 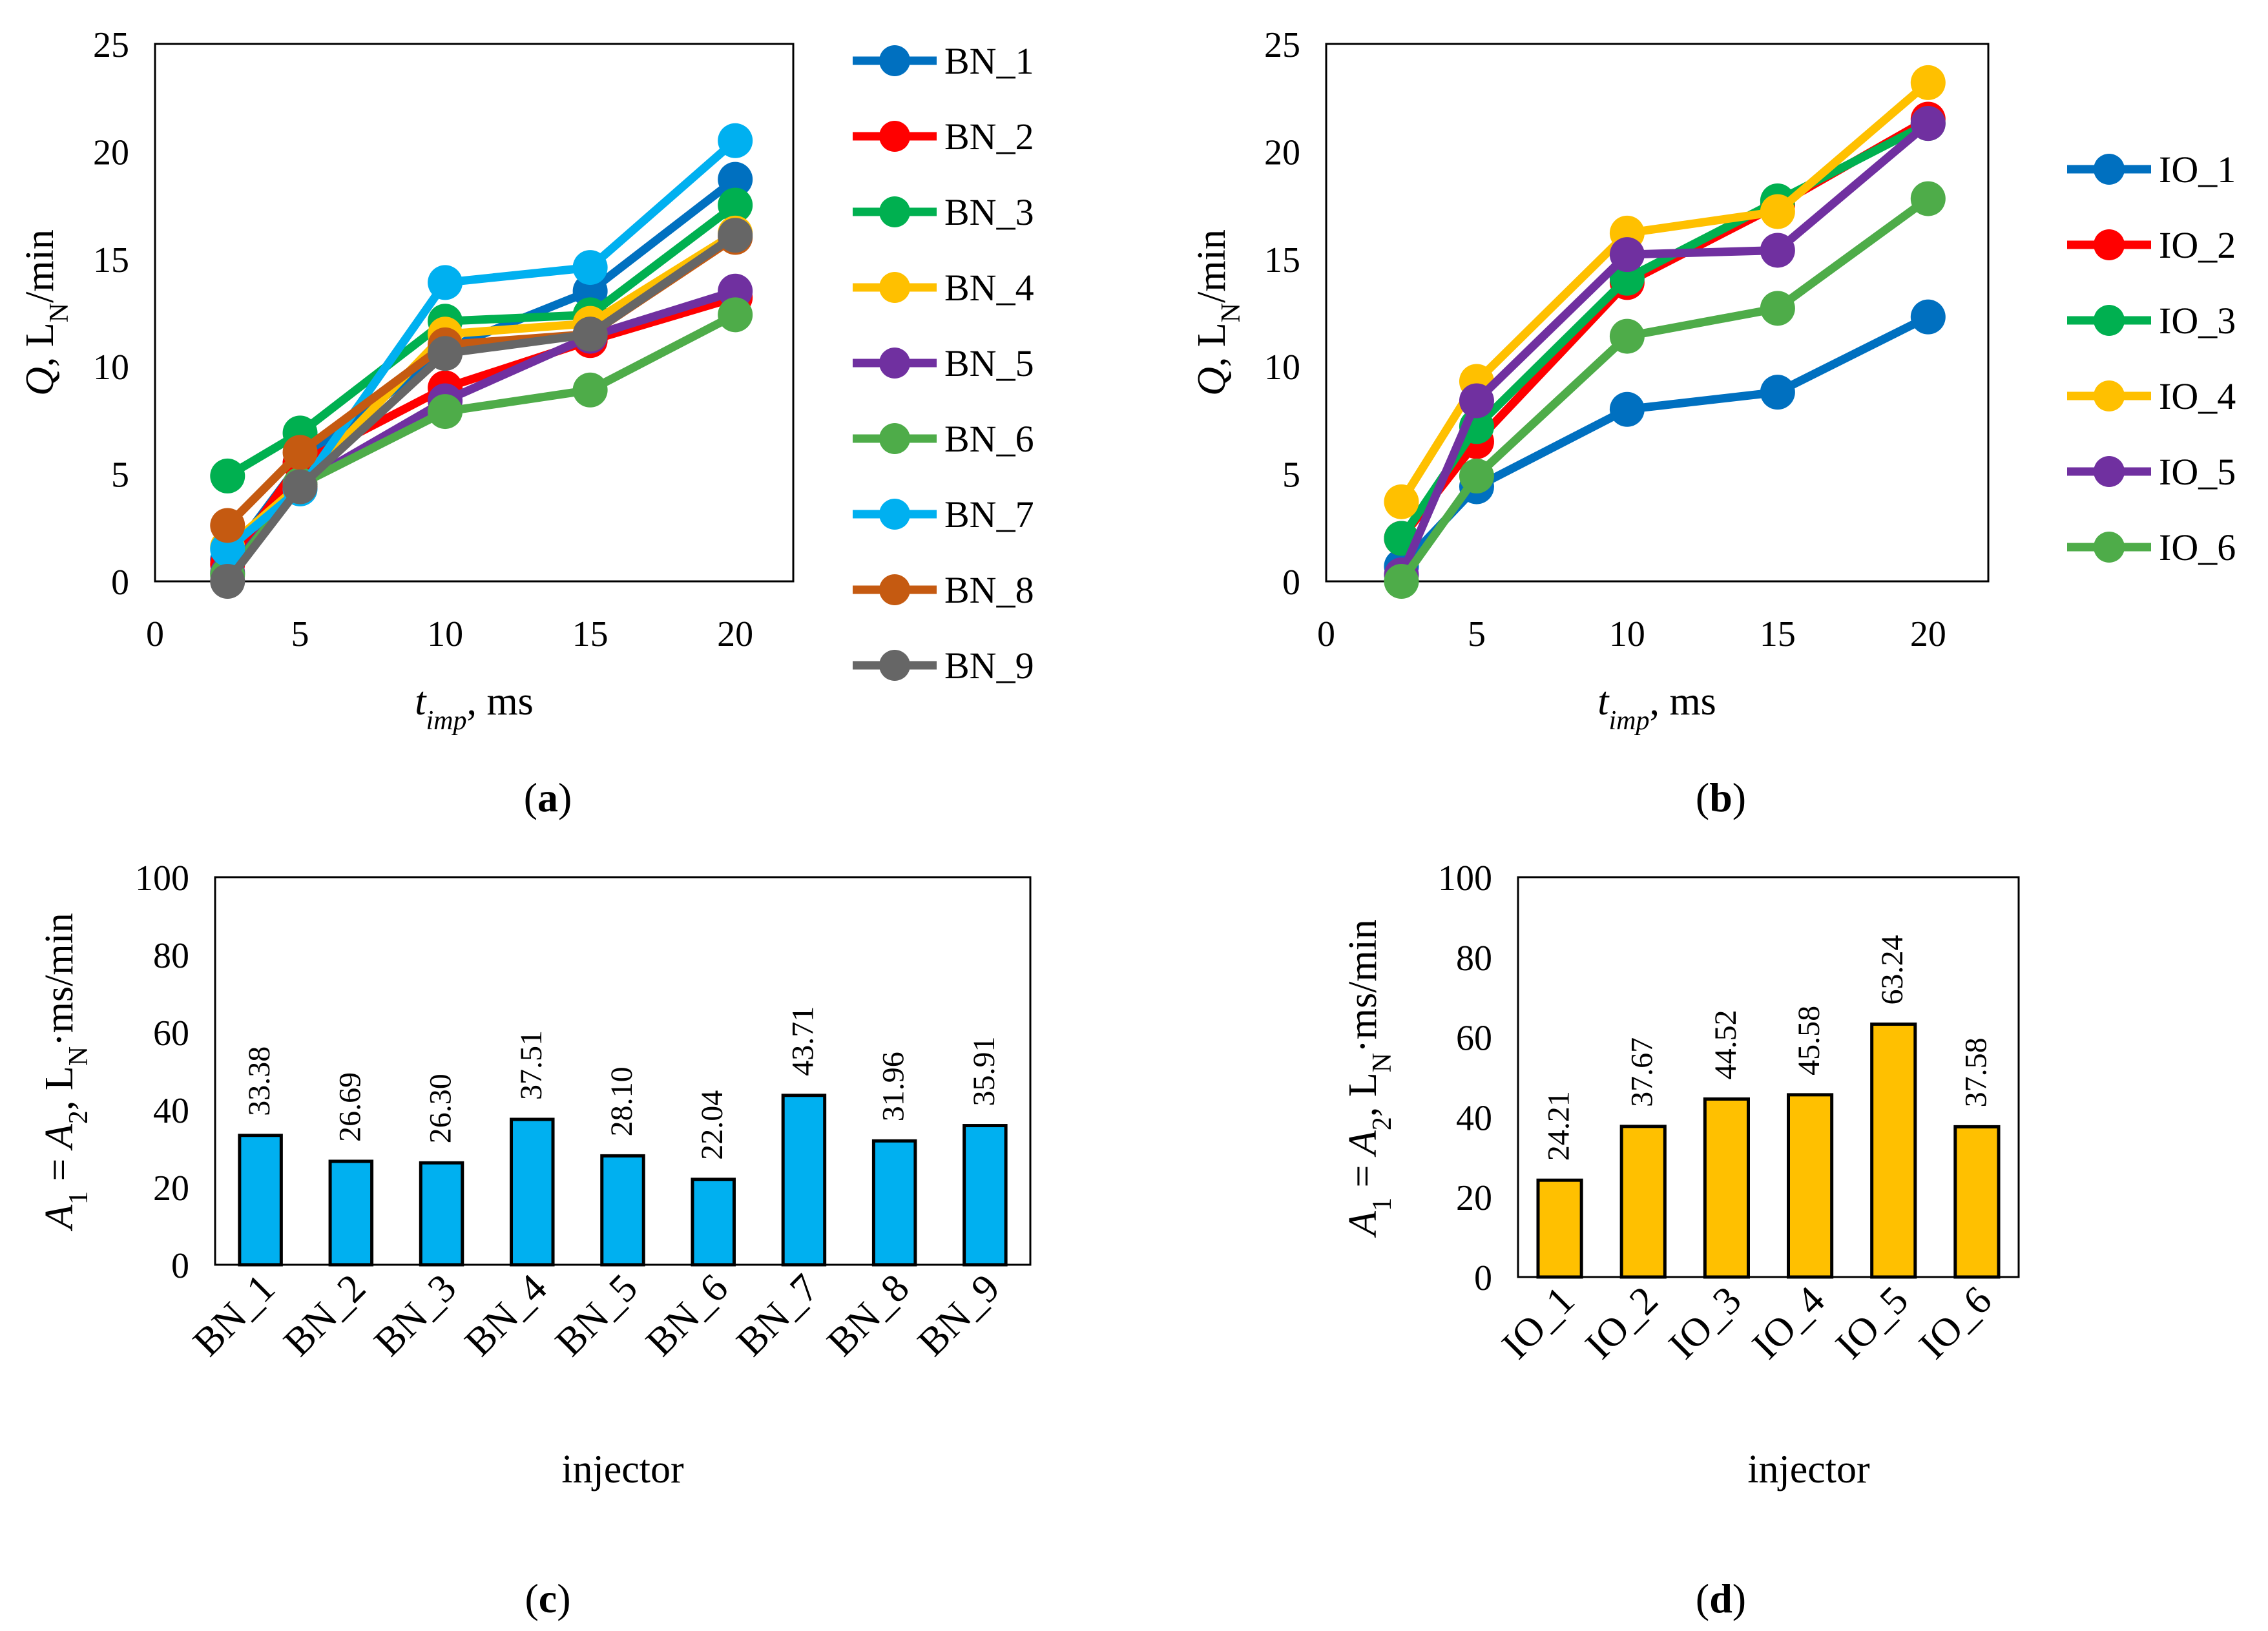 What do you see at coordinates (65, 1072) in the screenshot?
I see `y-axis-label-c: A1 = A2, LN·ms/min` at bounding box center [65, 1072].